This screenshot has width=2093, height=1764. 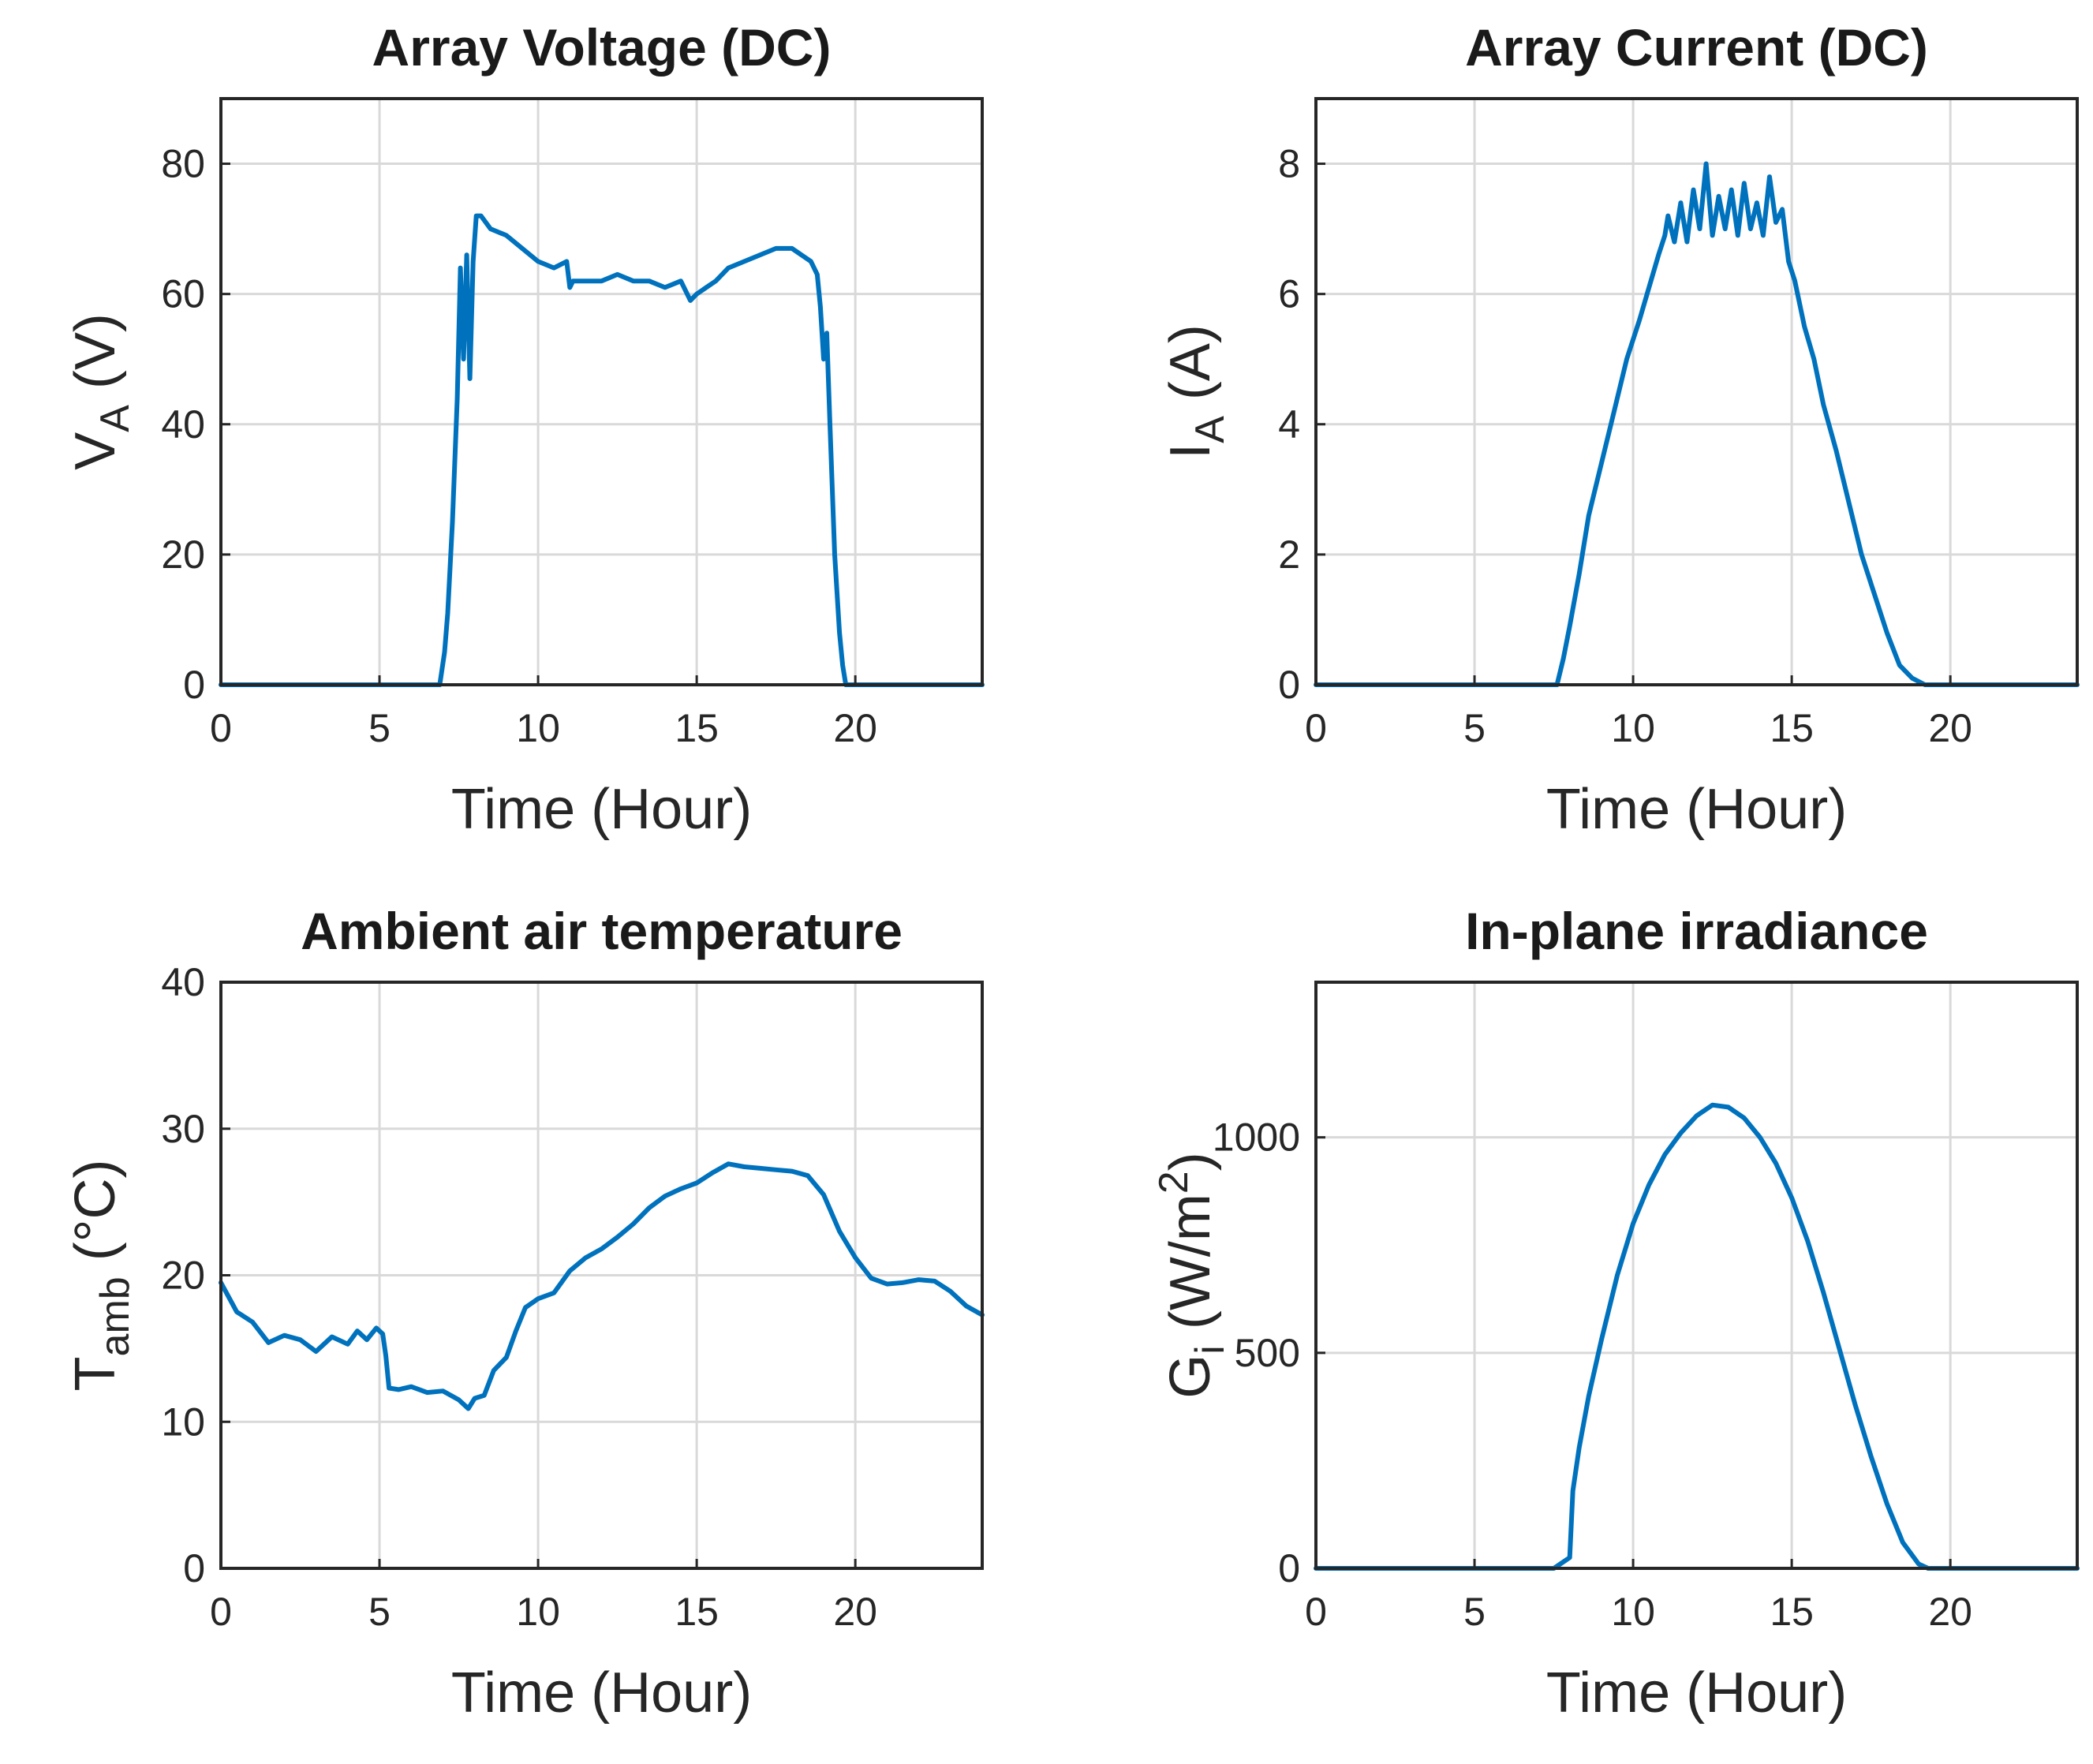 What do you see at coordinates (1289, 555) in the screenshot?
I see `y-tick-label: 2` at bounding box center [1289, 555].